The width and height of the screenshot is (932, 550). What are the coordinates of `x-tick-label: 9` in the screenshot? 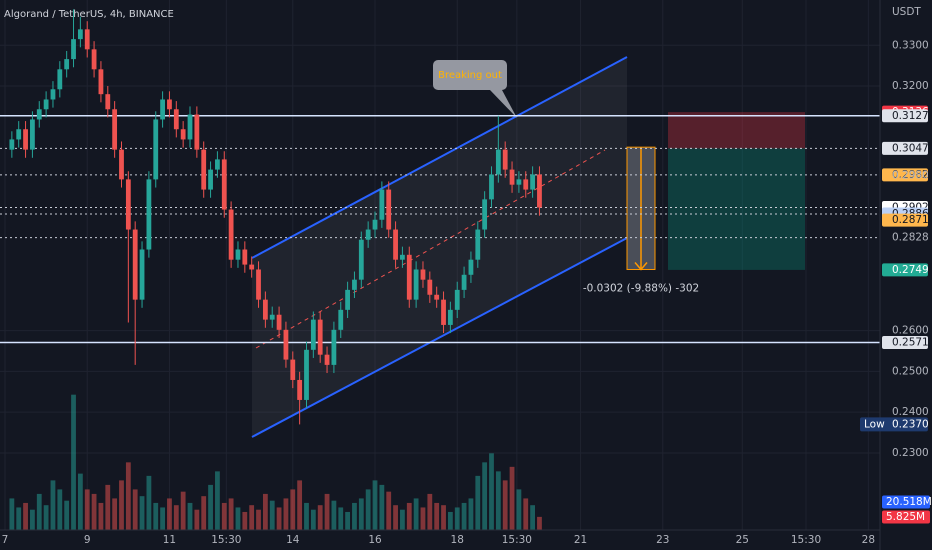 It's located at (87, 540).